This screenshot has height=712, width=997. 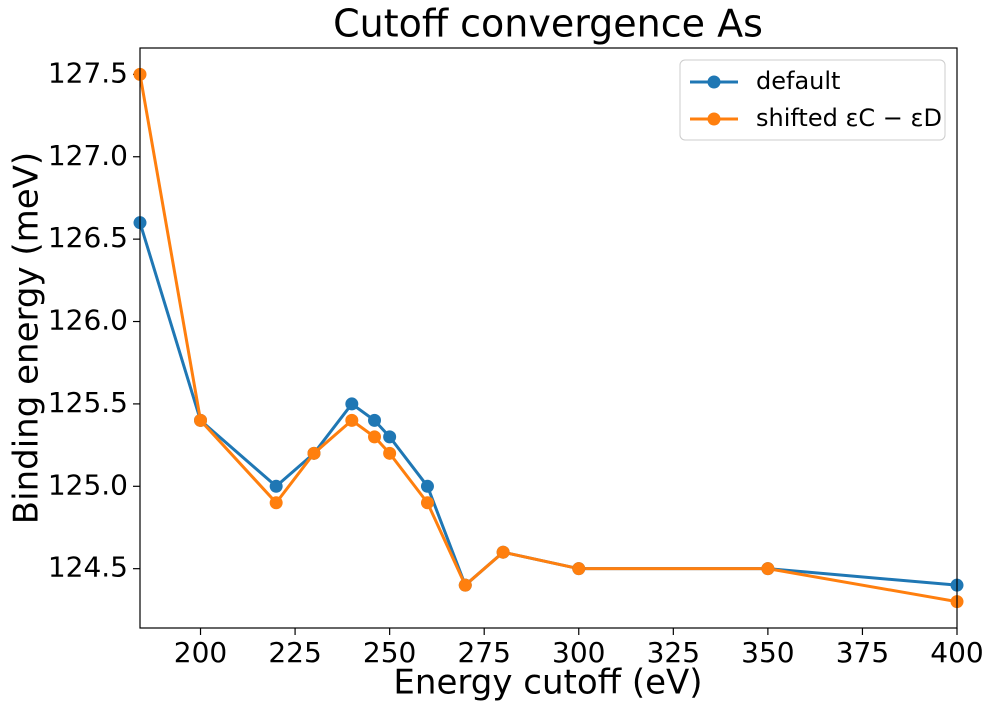 What do you see at coordinates (88, 155) in the screenshot?
I see `y-tick-label: 127.0` at bounding box center [88, 155].